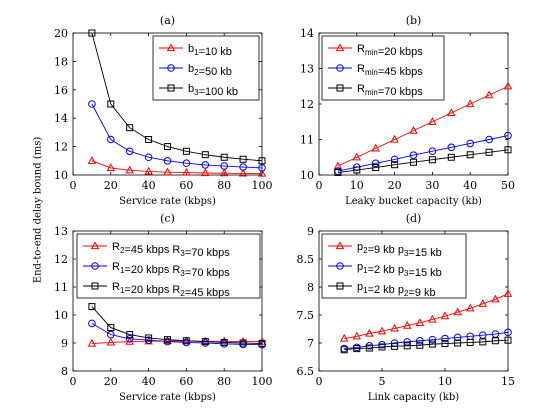 This screenshot has height=420, width=560. I want to click on legend-item: Rmin=20 kbps, so click(375, 50).